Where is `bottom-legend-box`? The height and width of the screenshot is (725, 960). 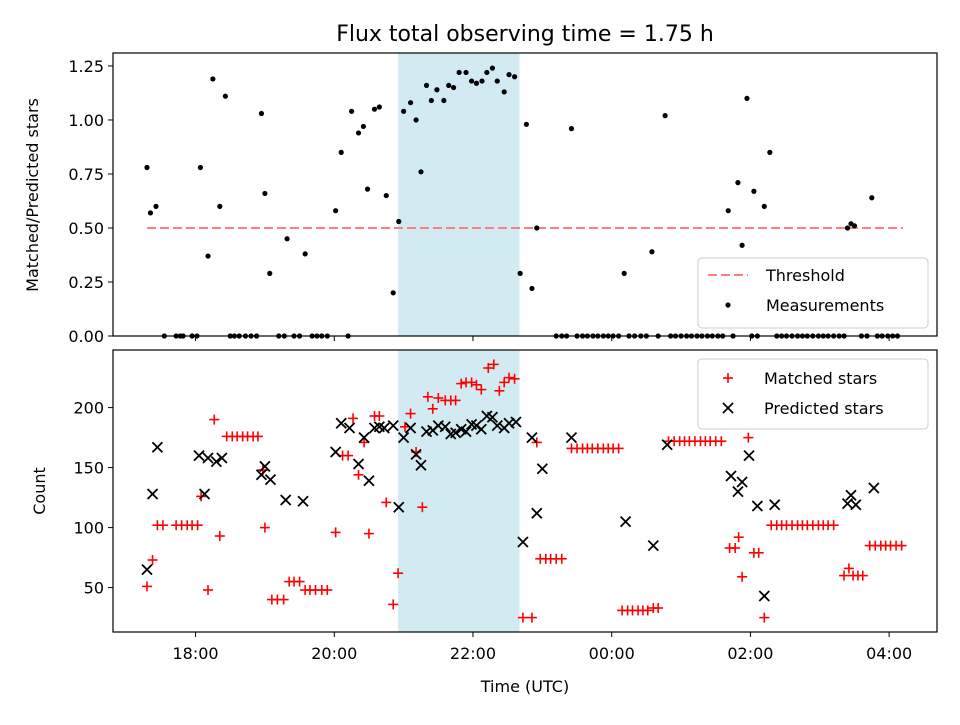 bottom-legend-box is located at coordinates (813, 394).